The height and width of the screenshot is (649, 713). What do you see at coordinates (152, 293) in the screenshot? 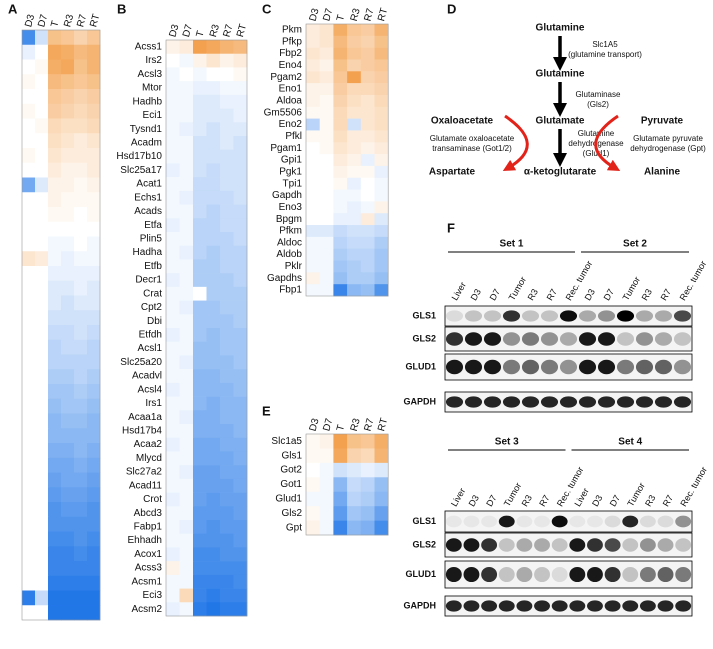
I see `row-label: Crat` at bounding box center [152, 293].